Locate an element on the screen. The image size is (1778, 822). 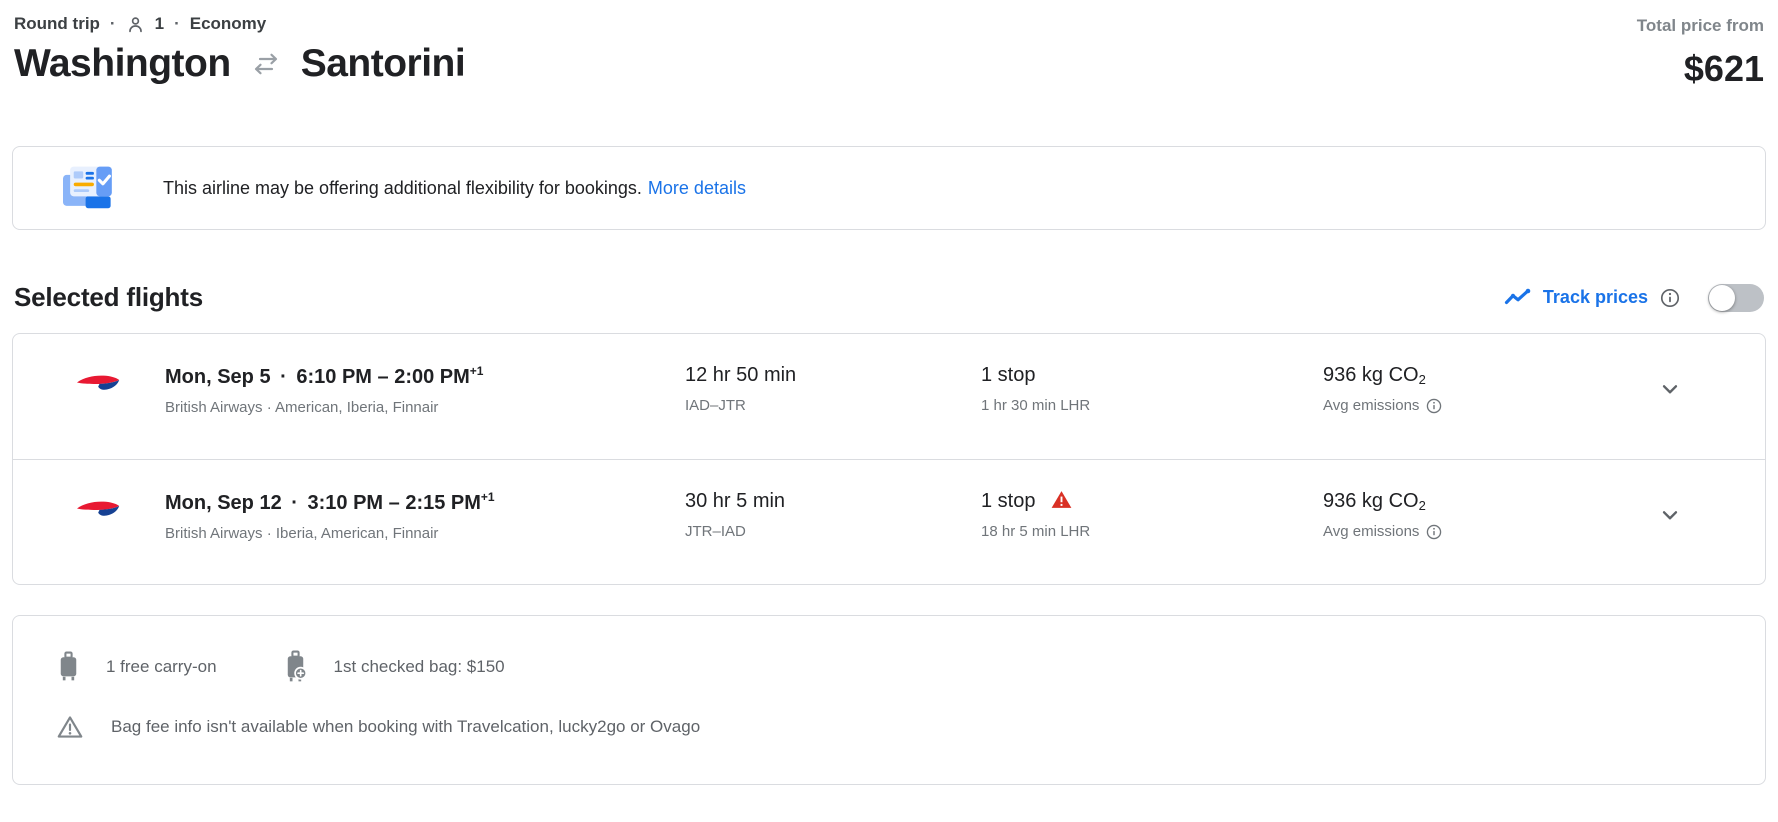
trip-options-breadcrumb: Round trip · 1 · Economy is located at coordinates (239, 24).